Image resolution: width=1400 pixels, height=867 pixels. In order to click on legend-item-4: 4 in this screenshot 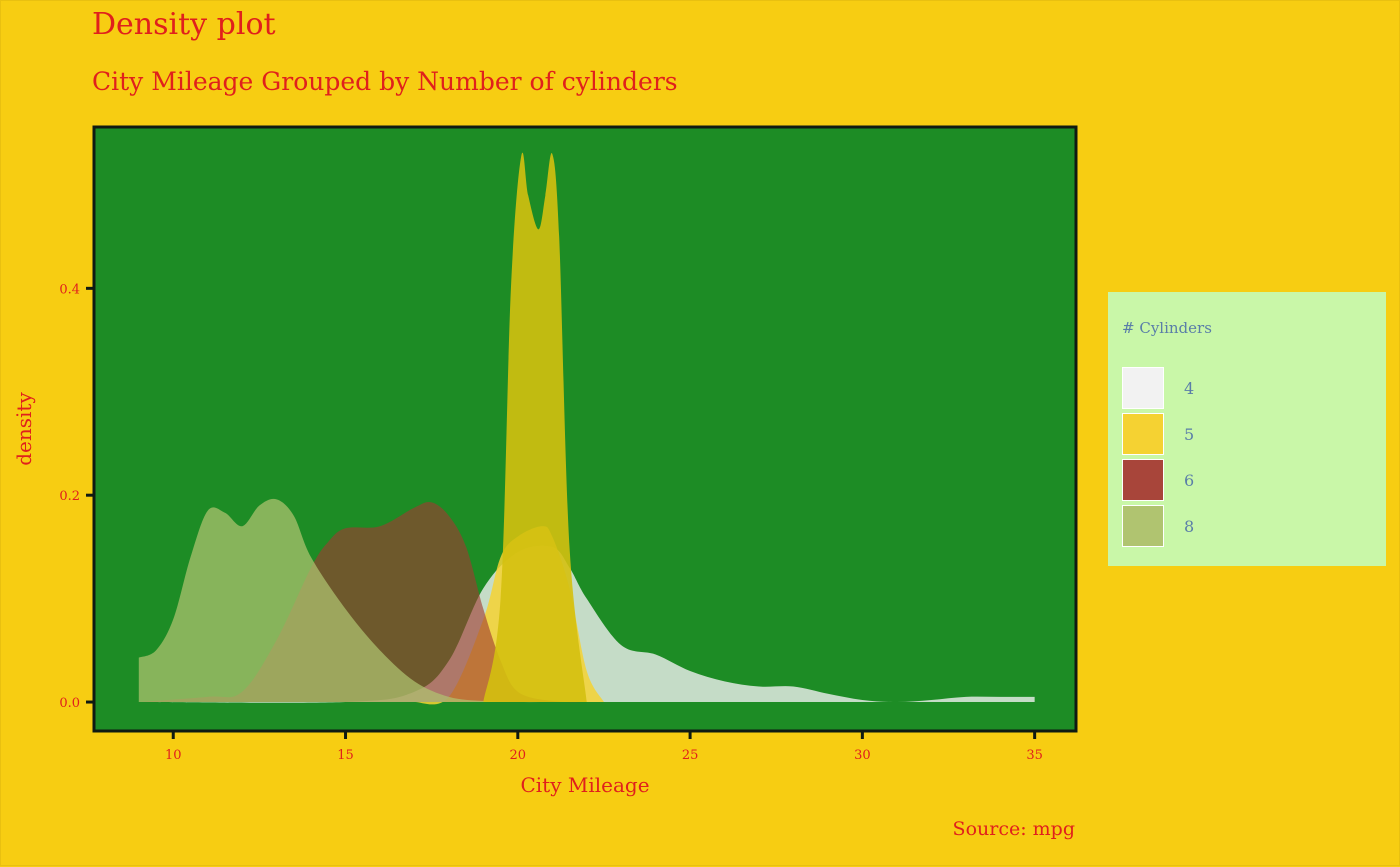, I will do `click(1202, 389)`.